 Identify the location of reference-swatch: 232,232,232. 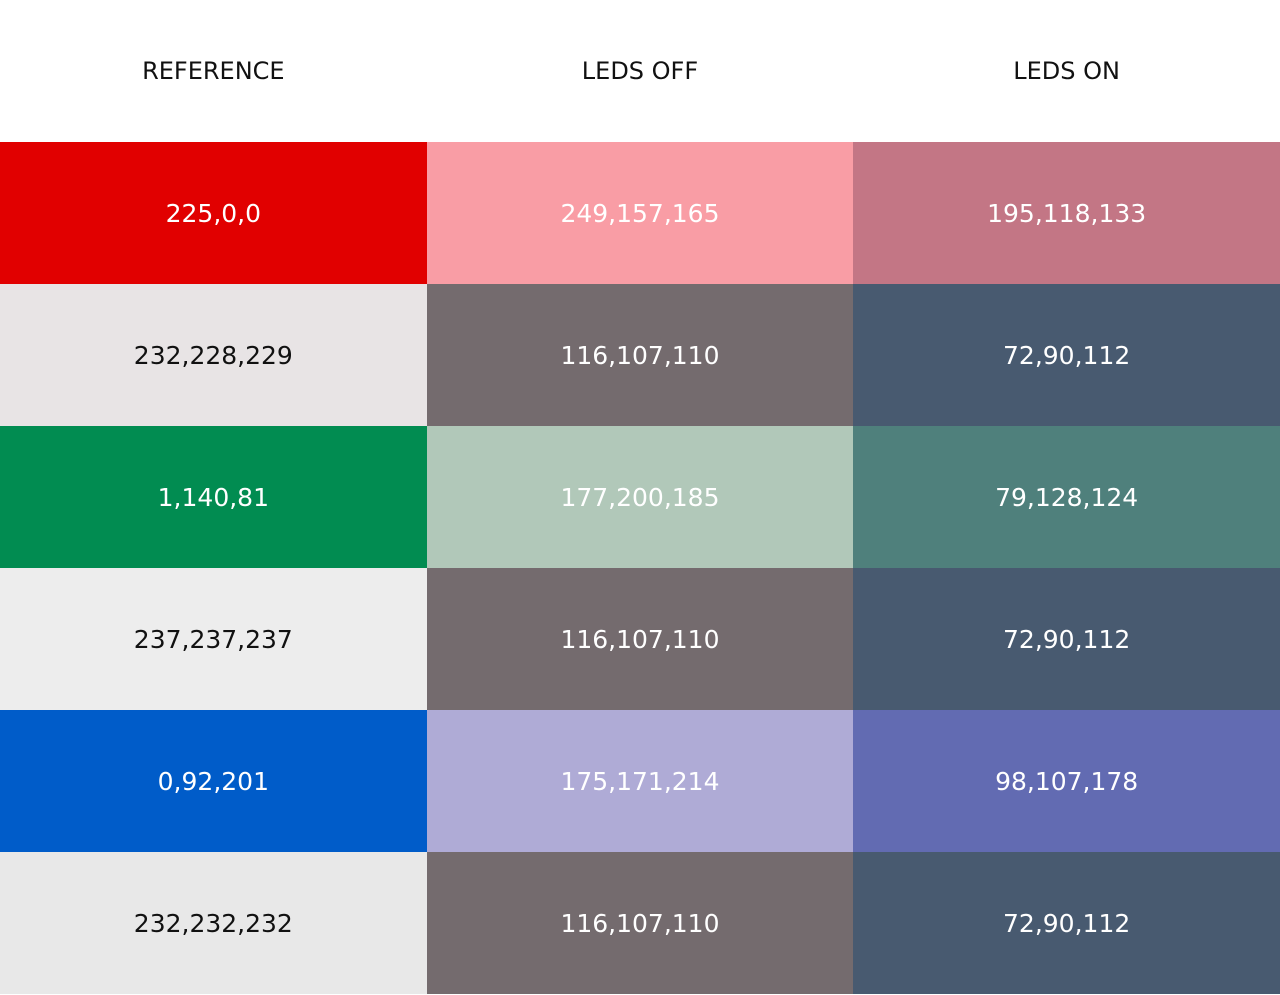
(213, 923).